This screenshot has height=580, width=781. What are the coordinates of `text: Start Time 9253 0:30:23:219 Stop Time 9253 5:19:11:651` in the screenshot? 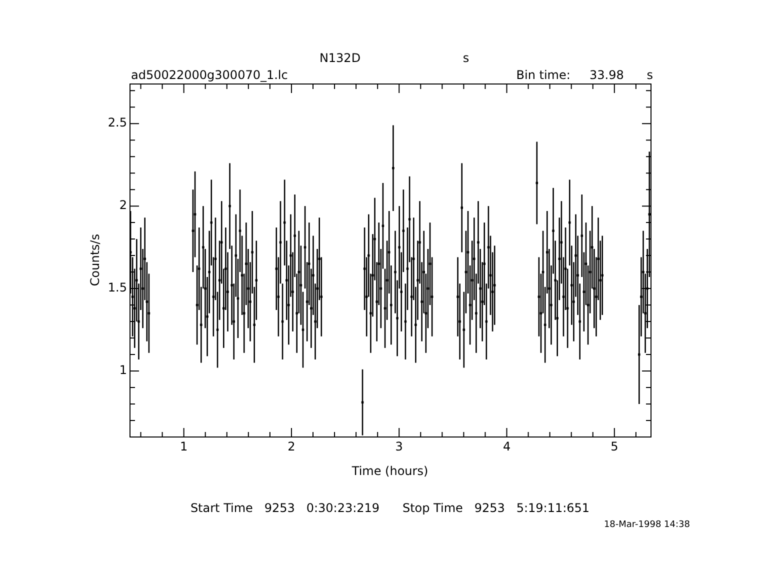 It's located at (390, 508).